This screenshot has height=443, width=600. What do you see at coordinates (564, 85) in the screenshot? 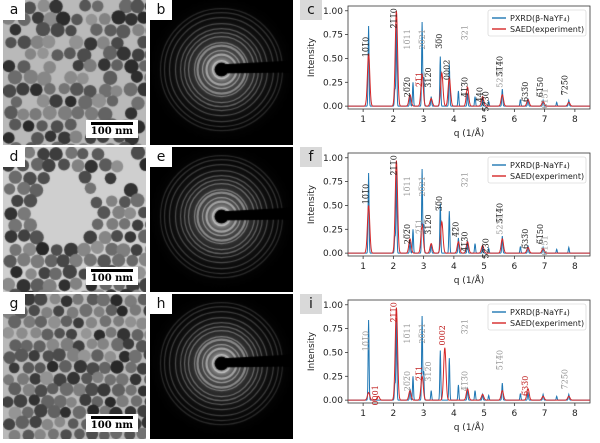
I see `miller-index-label: 7̅25̅0` at bounding box center [564, 85].